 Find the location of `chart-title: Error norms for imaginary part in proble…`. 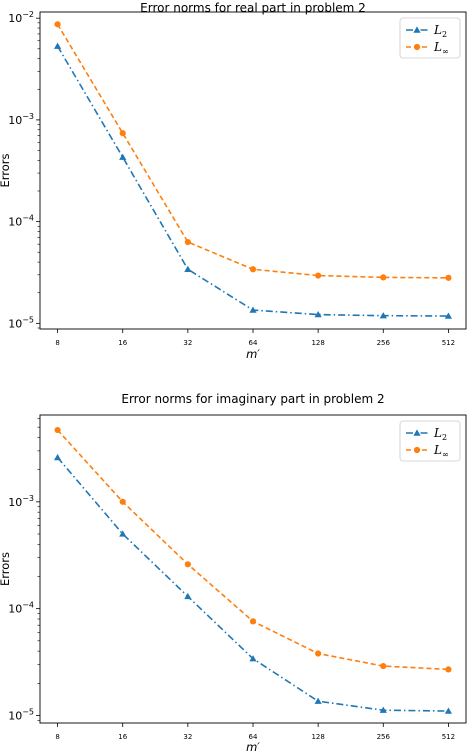

chart-title: Error norms for imaginary part in proble… is located at coordinates (252, 399).